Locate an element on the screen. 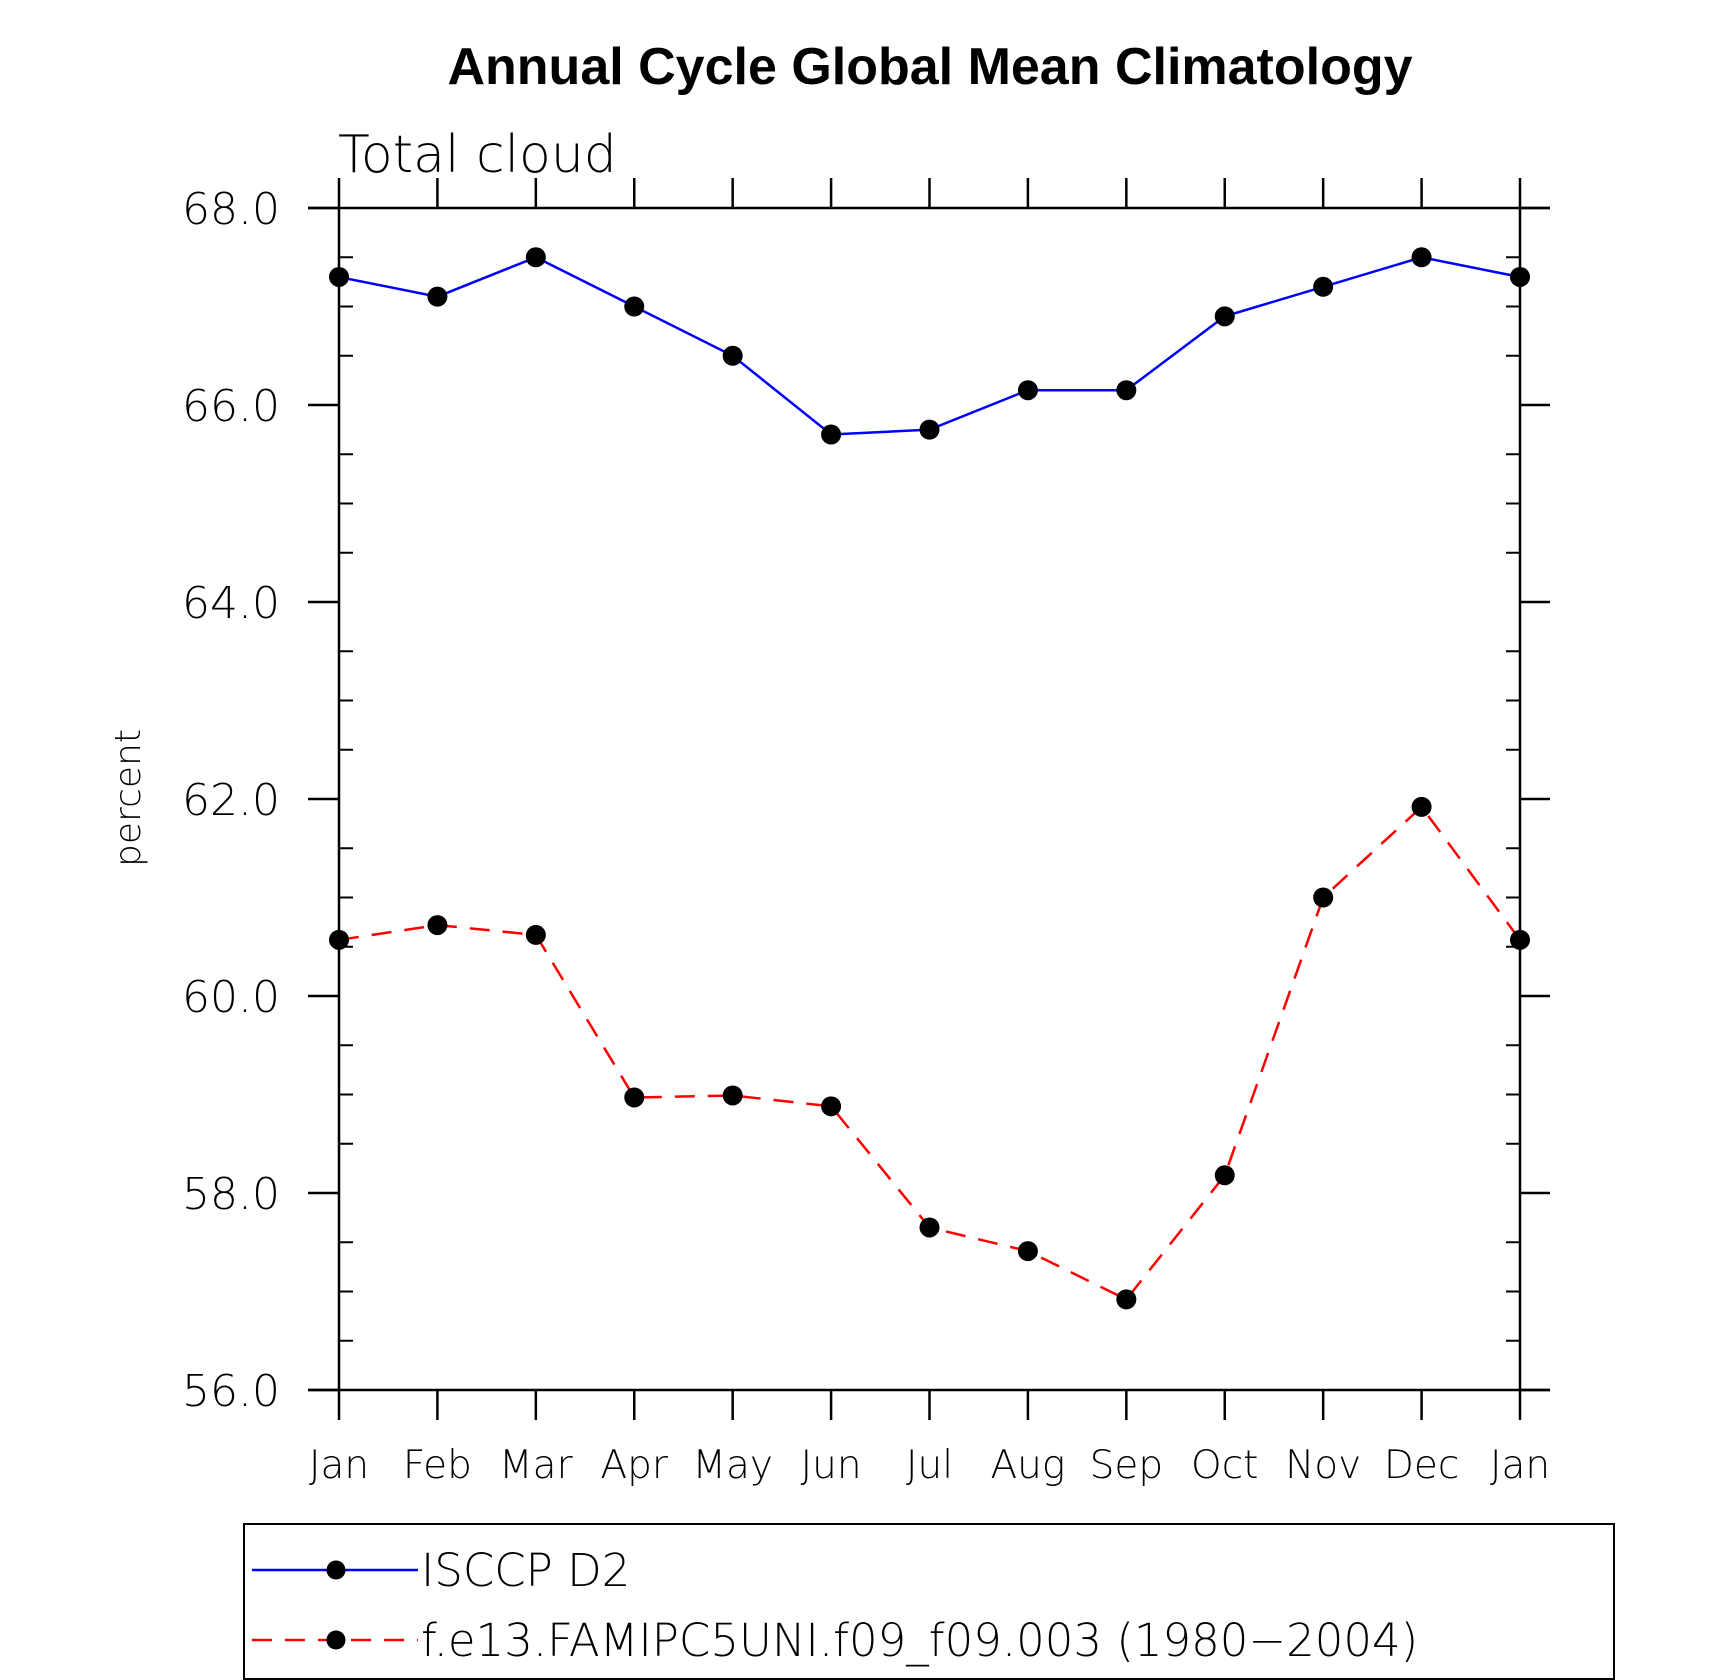 Image resolution: width=1710 pixels, height=1680 pixels. y-tick-label: 64.0 is located at coordinates (231, 603).